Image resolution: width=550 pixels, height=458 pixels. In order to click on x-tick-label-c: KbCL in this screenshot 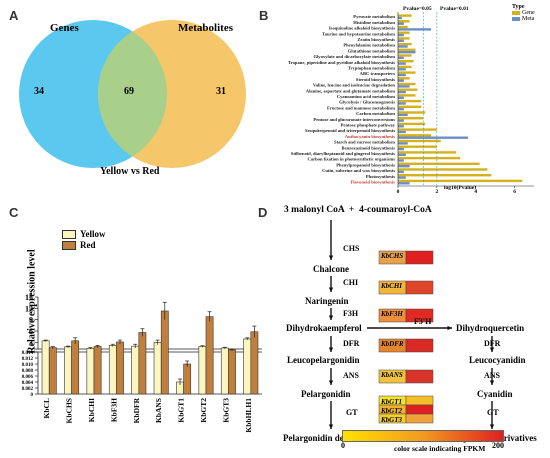, I will do `click(46, 408)`.